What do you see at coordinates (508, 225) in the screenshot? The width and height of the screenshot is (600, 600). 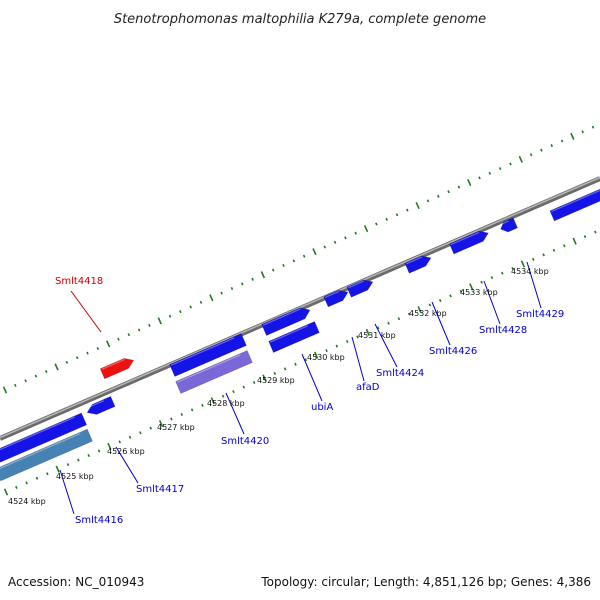 I see `gene-smlt4428-a` at bounding box center [508, 225].